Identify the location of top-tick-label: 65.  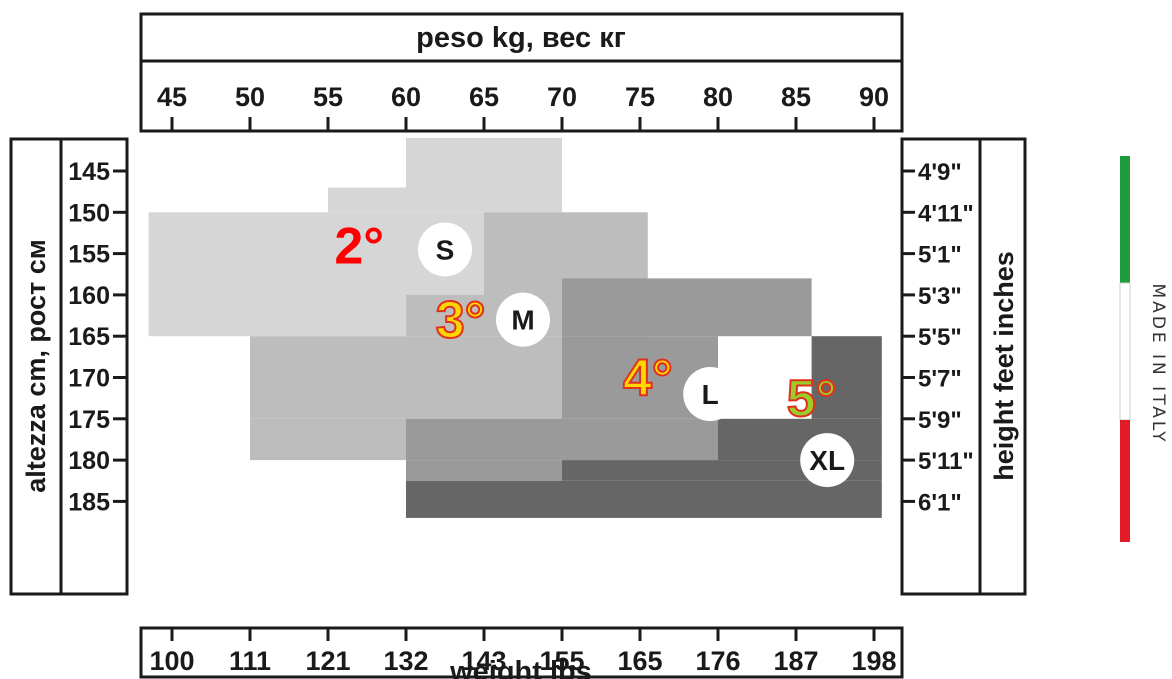
(484, 97).